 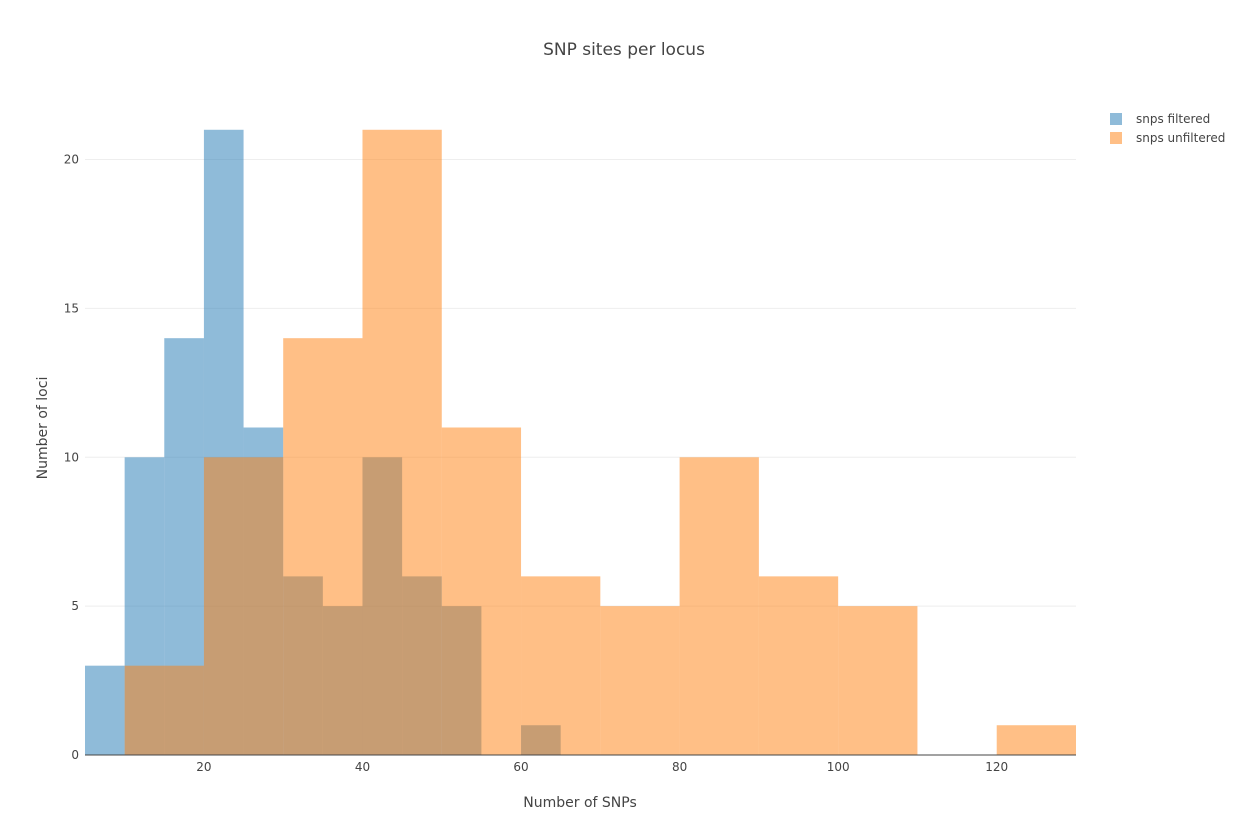 I want to click on y-tick-label: 0, so click(x=75, y=755).